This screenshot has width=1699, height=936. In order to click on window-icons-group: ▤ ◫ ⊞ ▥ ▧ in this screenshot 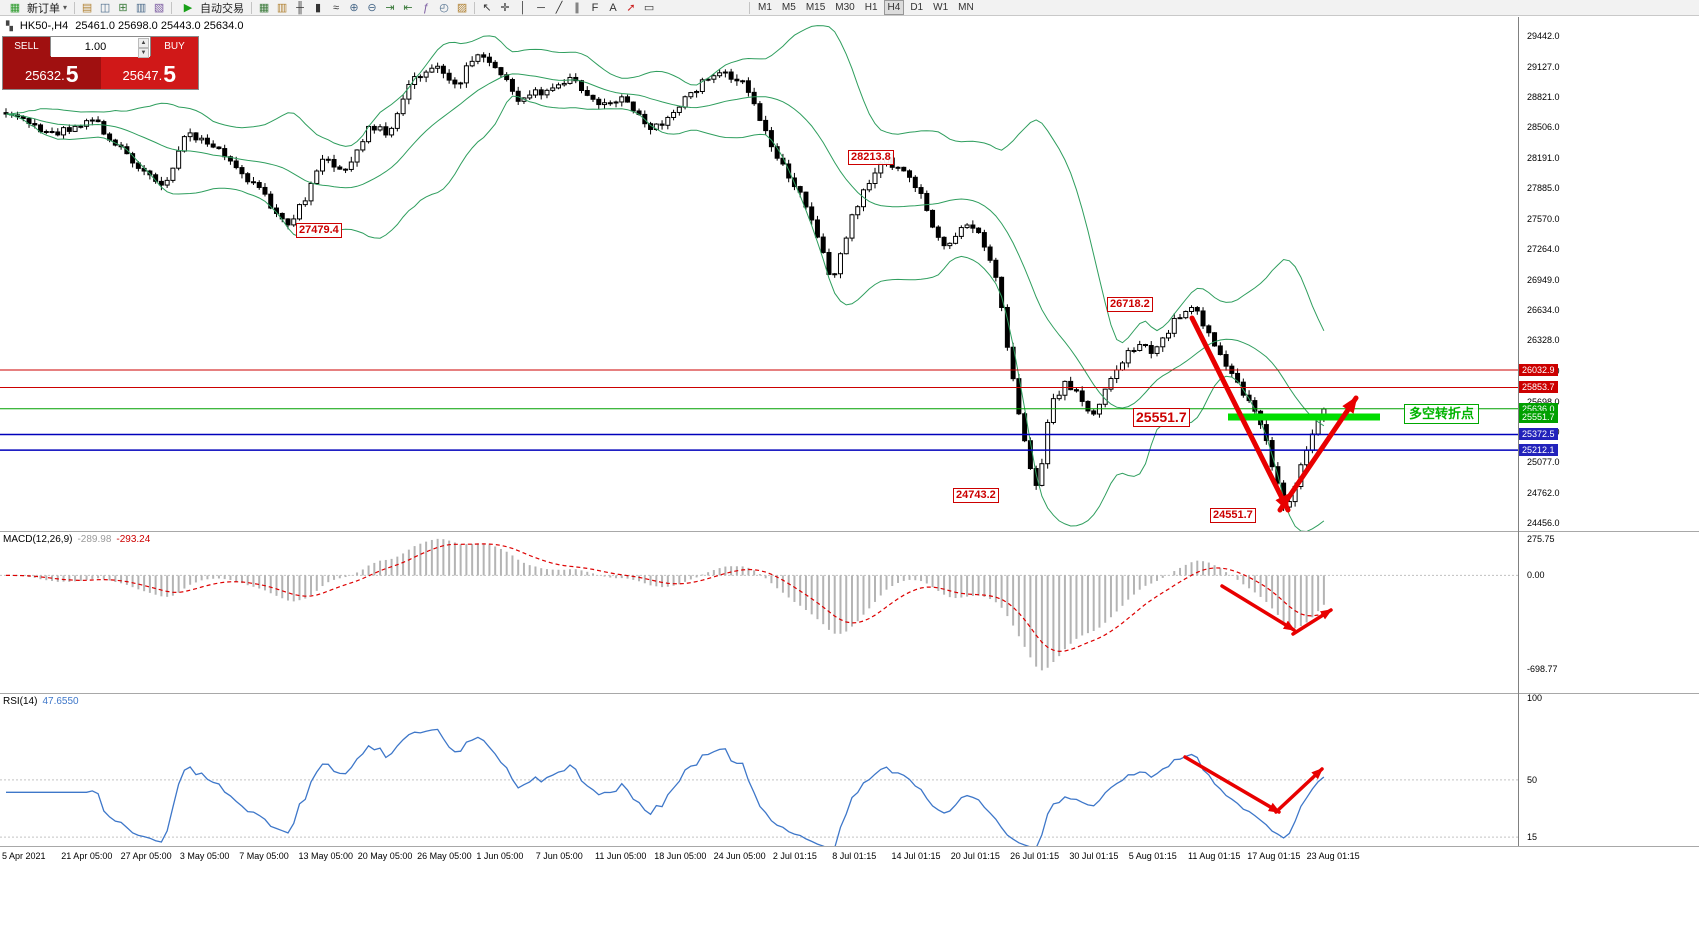, I will do `click(123, 8)`.